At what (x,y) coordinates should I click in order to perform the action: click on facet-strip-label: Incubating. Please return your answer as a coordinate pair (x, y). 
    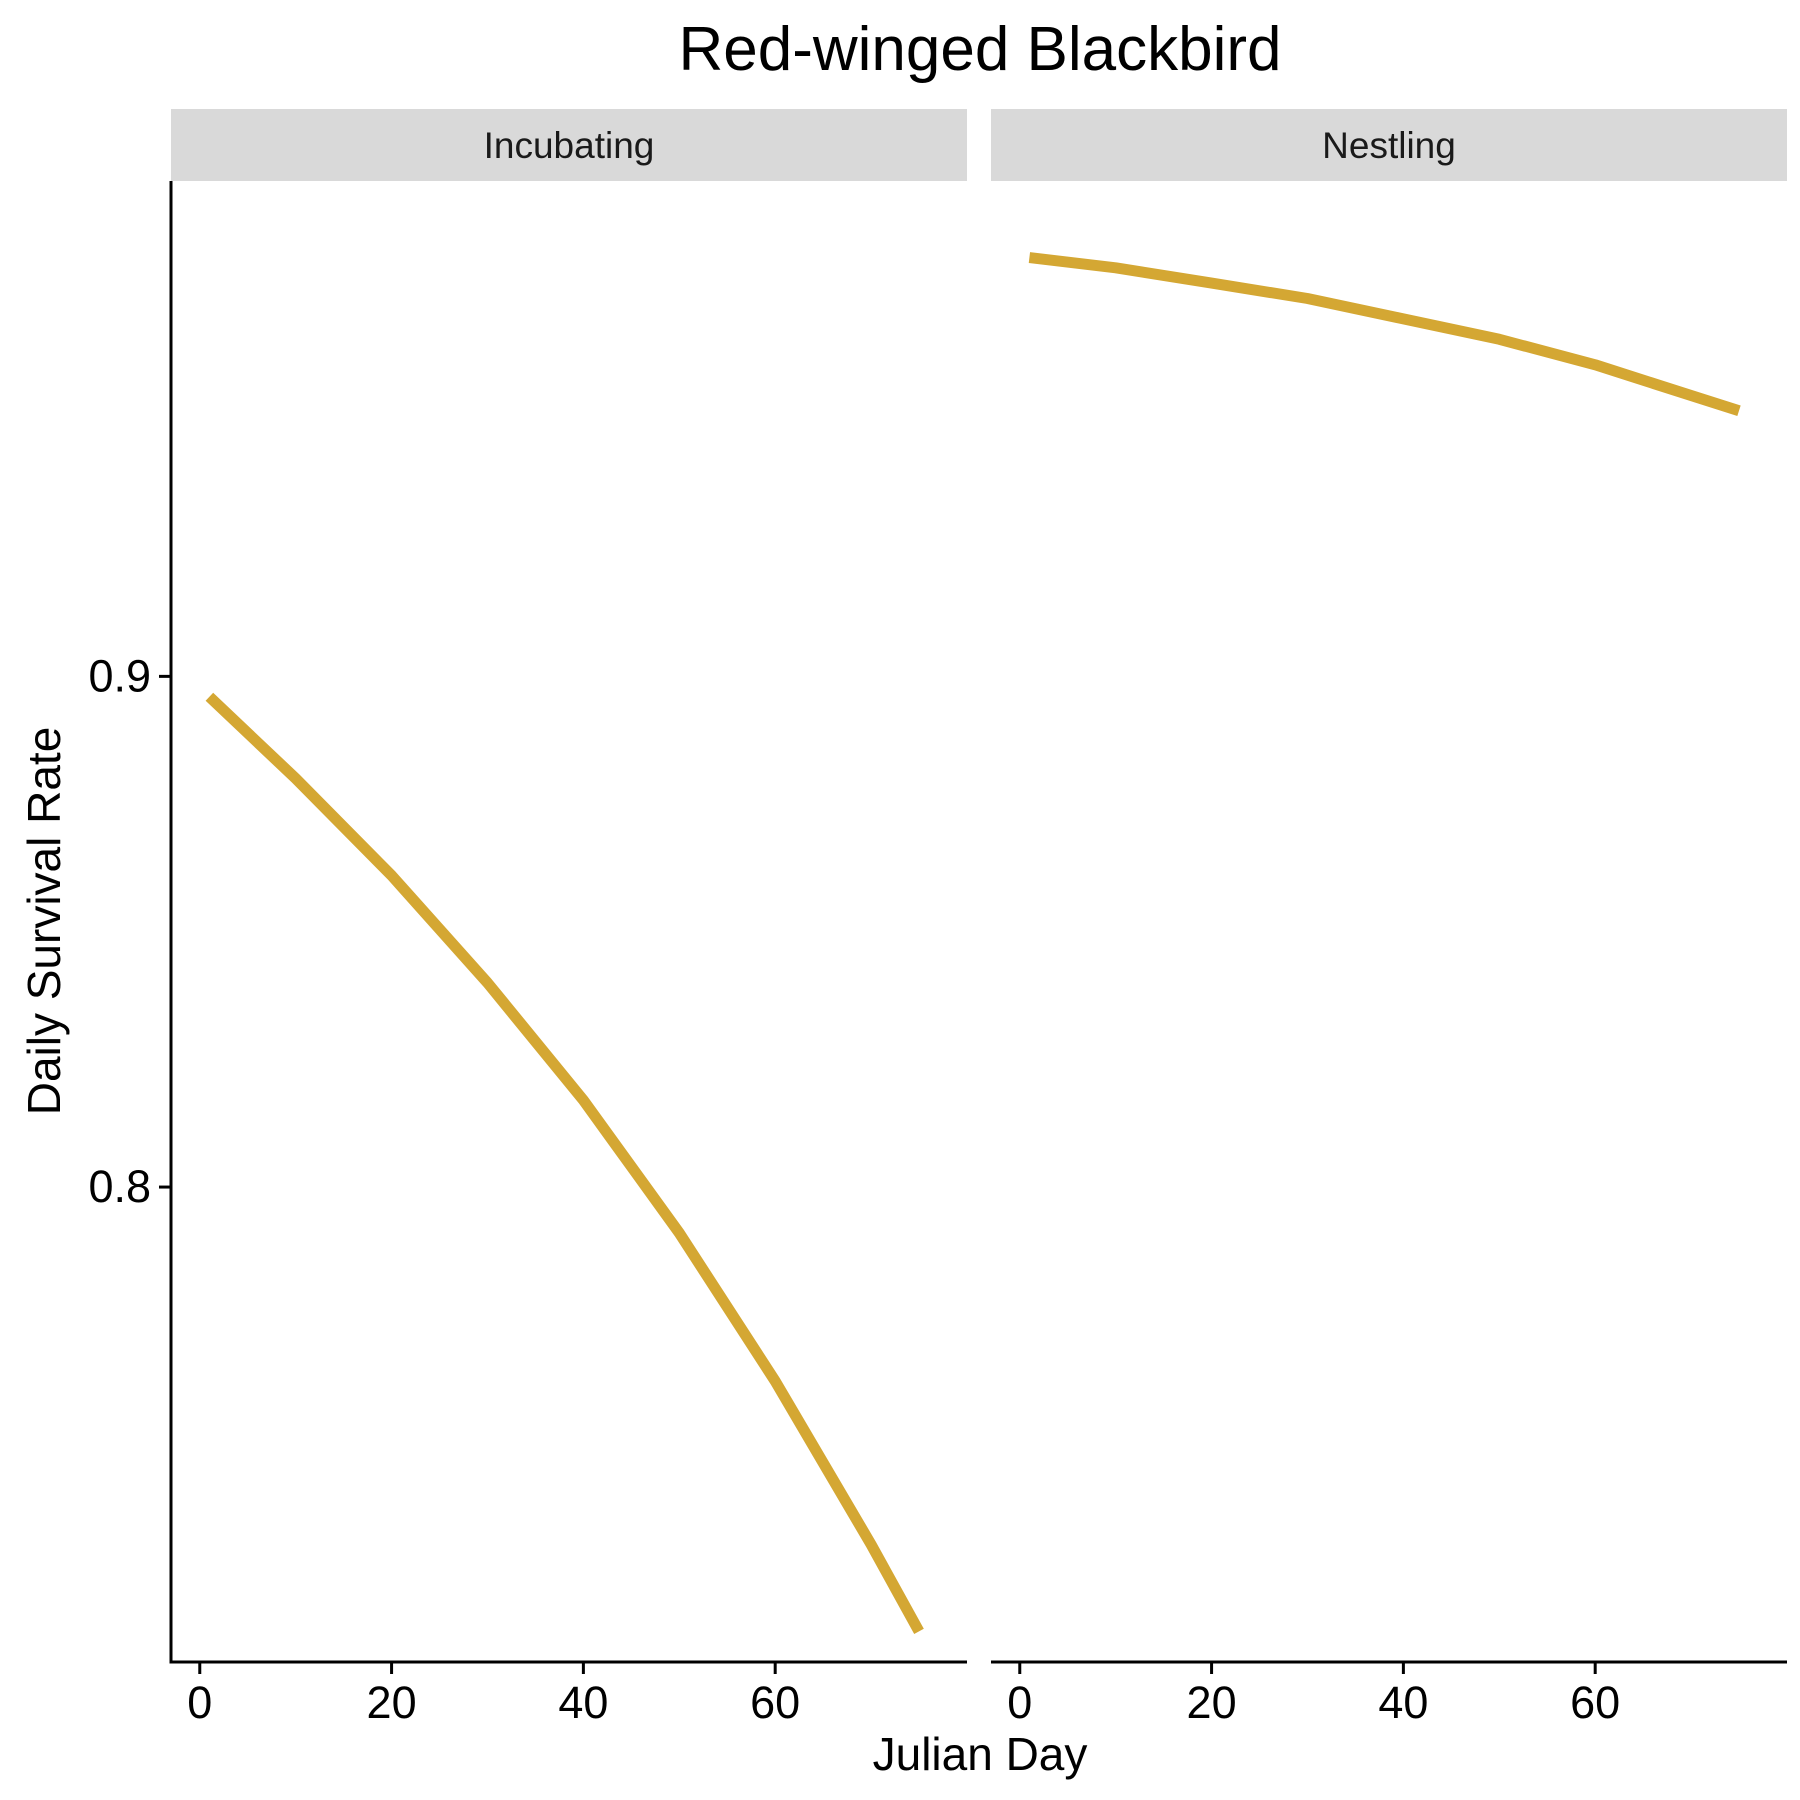
    Looking at the image, I should click on (569, 145).